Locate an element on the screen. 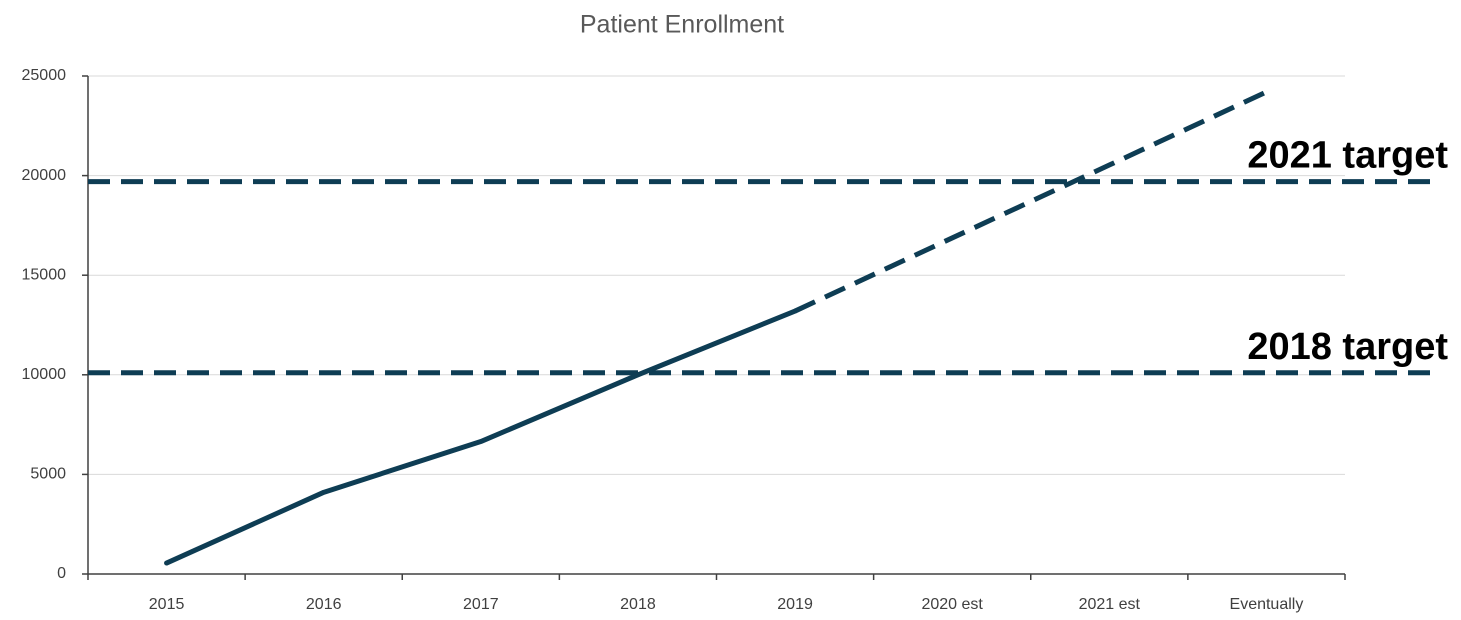  reference-label: 2021 target is located at coordinates (1347, 156).